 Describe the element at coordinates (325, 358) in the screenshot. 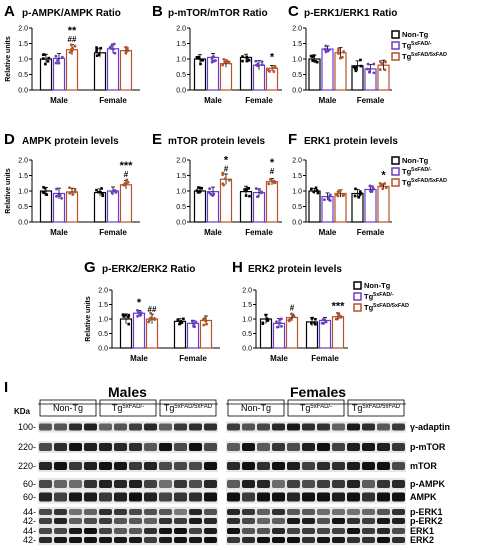

I see `x-category-label-H: Female` at that location.